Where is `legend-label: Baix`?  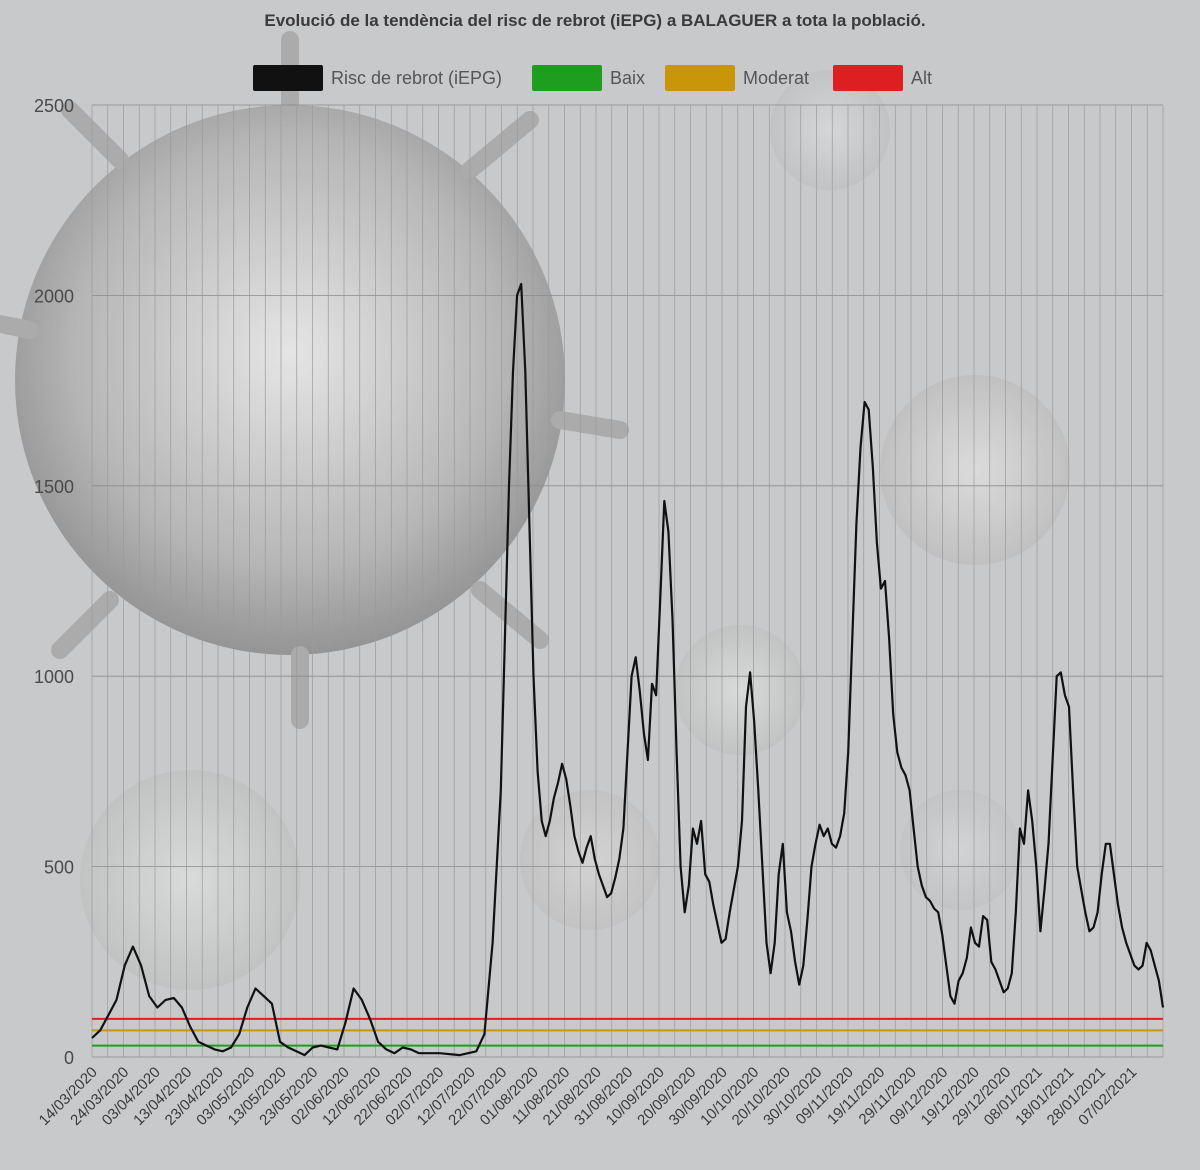
legend-label: Baix is located at coordinates (628, 77).